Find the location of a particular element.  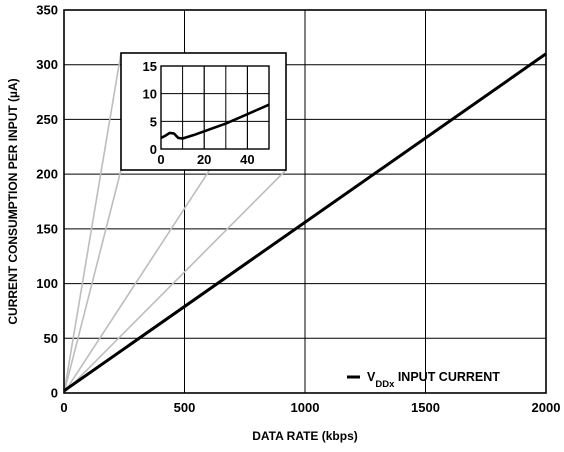

legend-prefix: V is located at coordinates (371, 377).